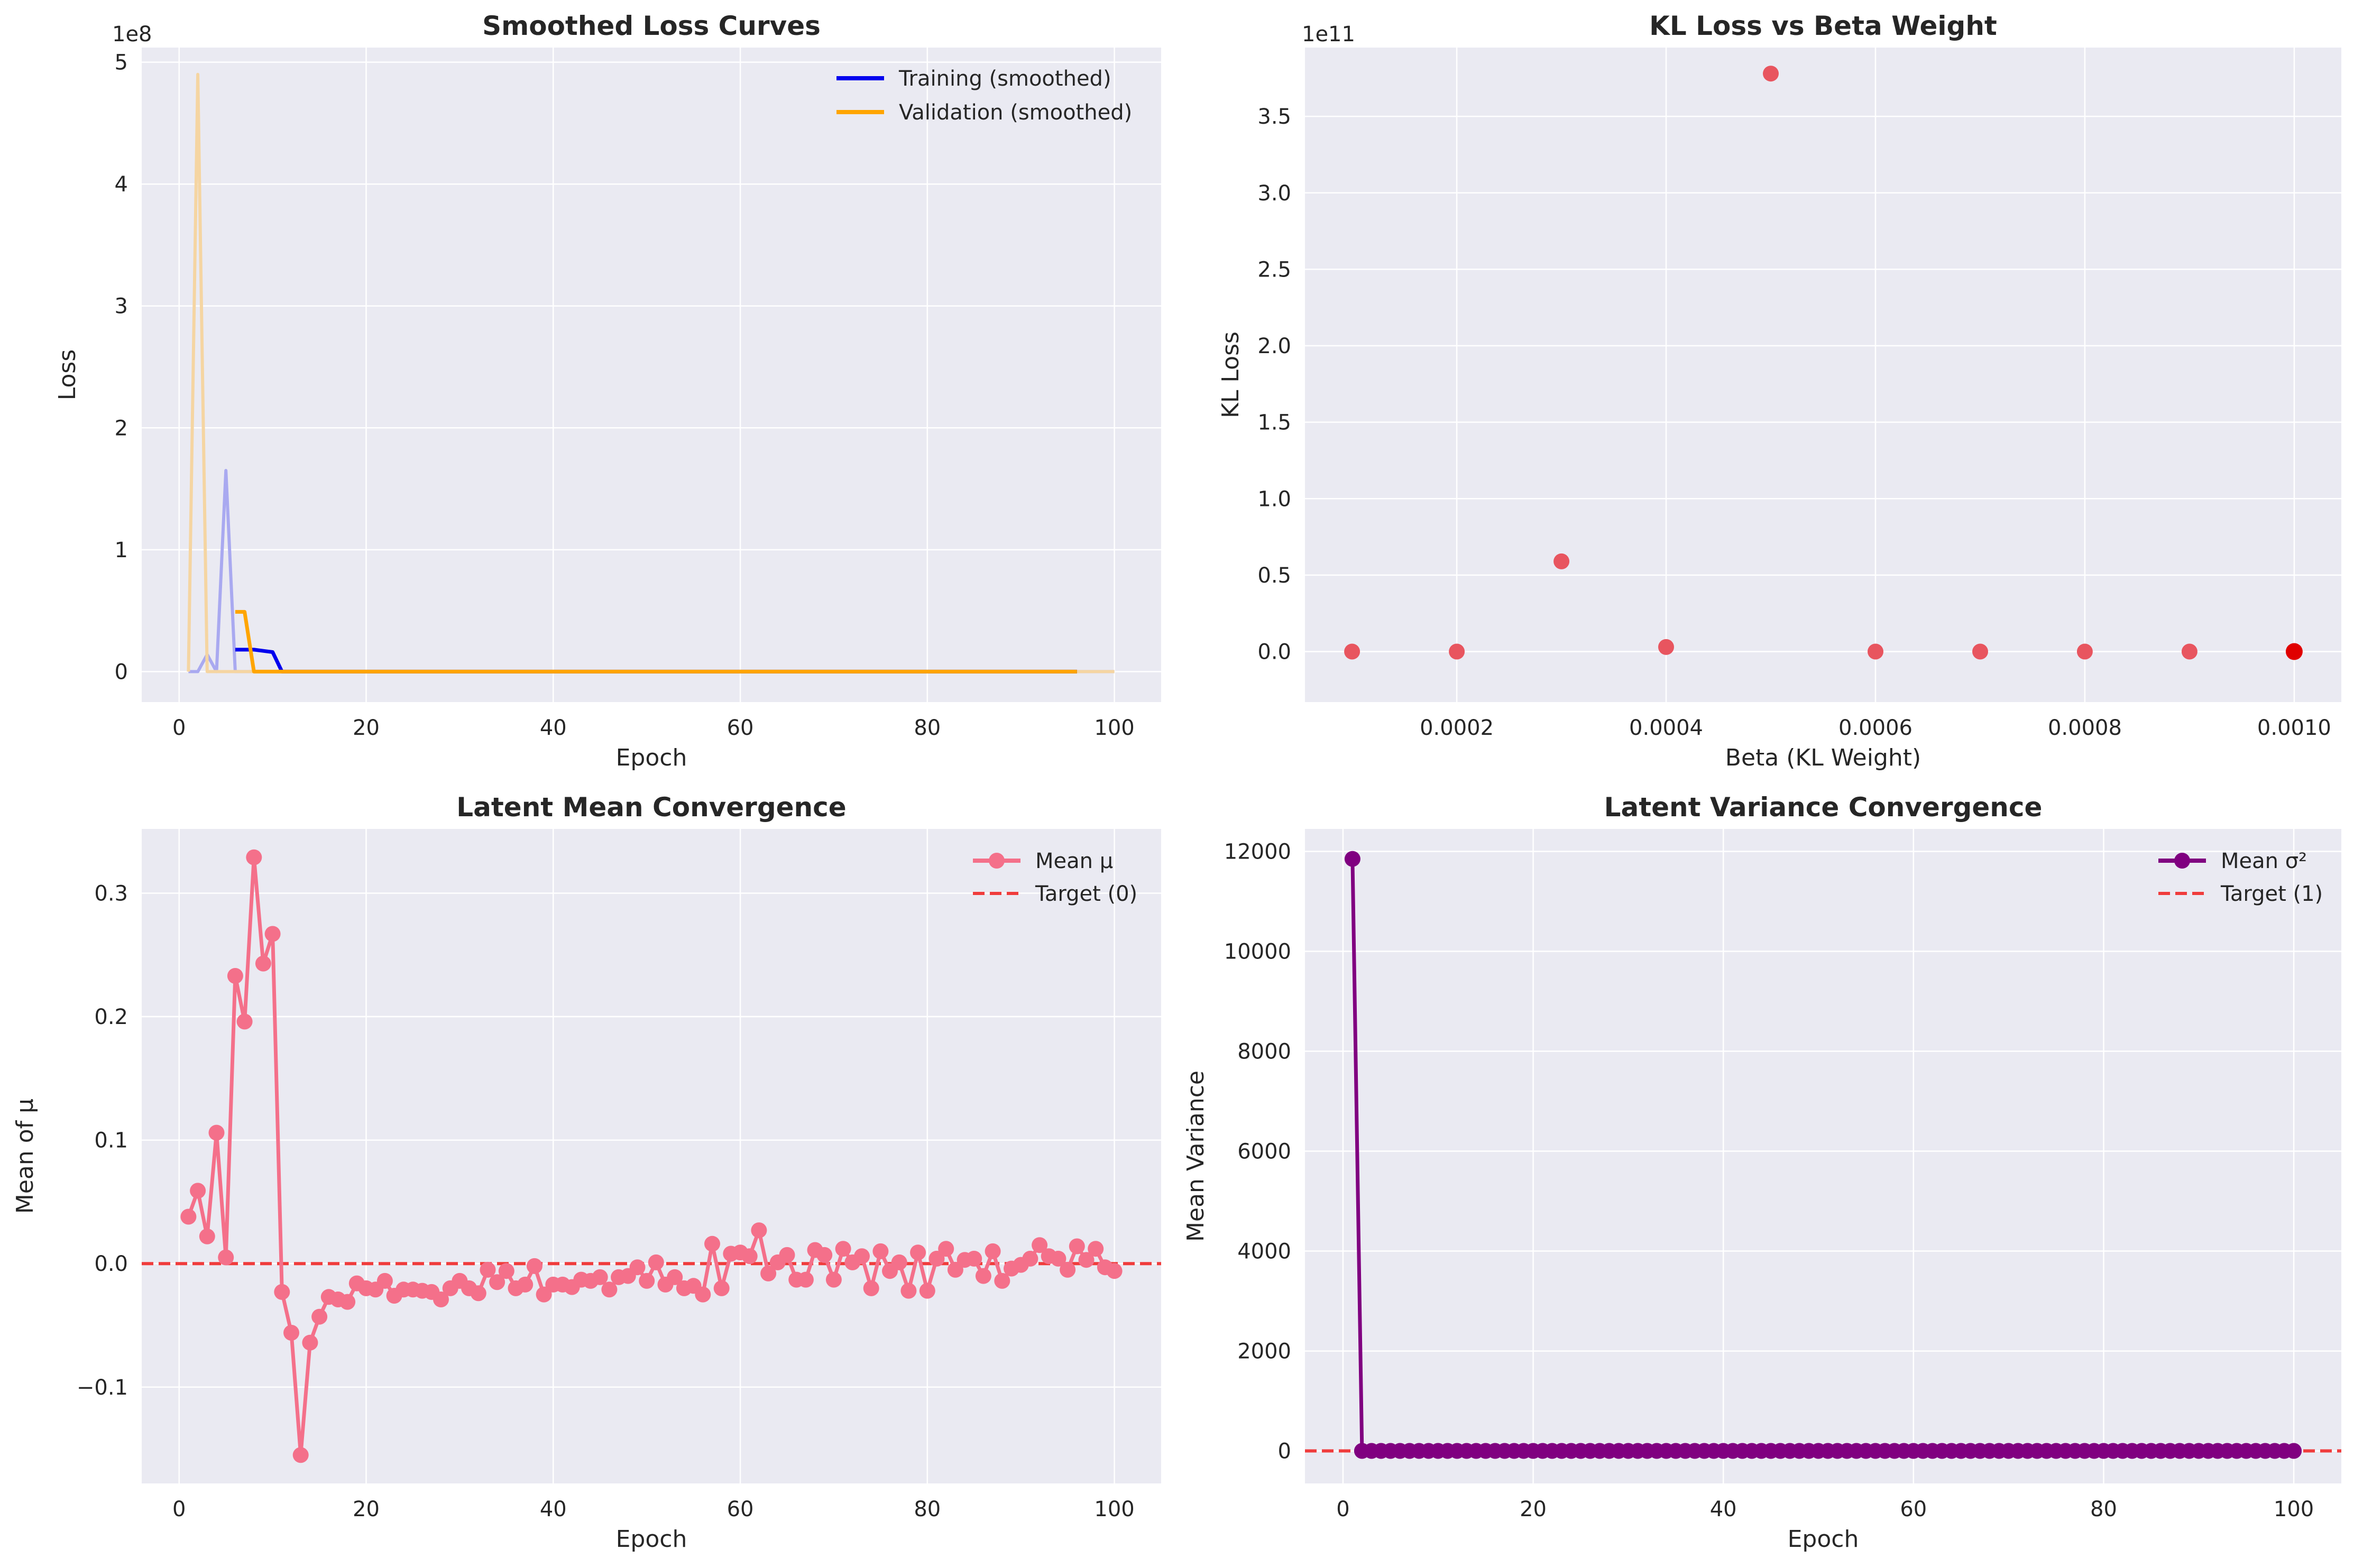  What do you see at coordinates (122, 63) in the screenshot?
I see `loss-ytick-label: 5` at bounding box center [122, 63].